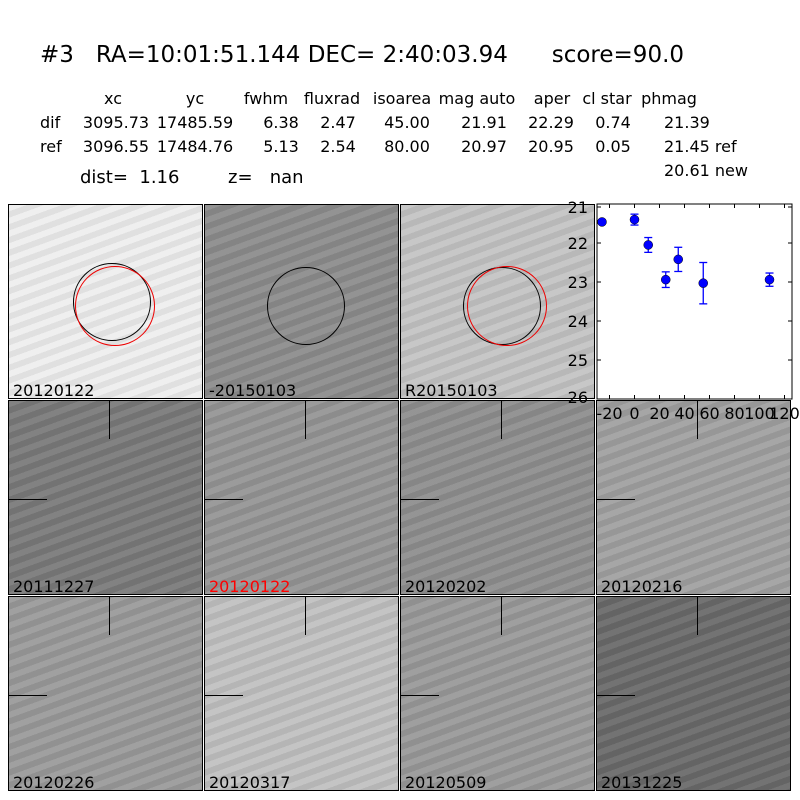  What do you see at coordinates (407, 122) in the screenshot?
I see `table-cell: 45.00` at bounding box center [407, 122].